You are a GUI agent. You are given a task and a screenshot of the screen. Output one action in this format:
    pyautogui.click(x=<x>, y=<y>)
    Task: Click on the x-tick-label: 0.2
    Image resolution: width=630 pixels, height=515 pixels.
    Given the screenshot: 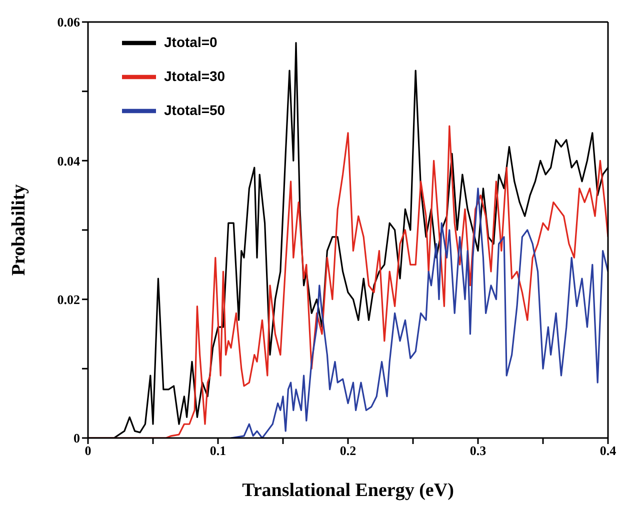 What is the action you would take?
    pyautogui.click(x=348, y=450)
    